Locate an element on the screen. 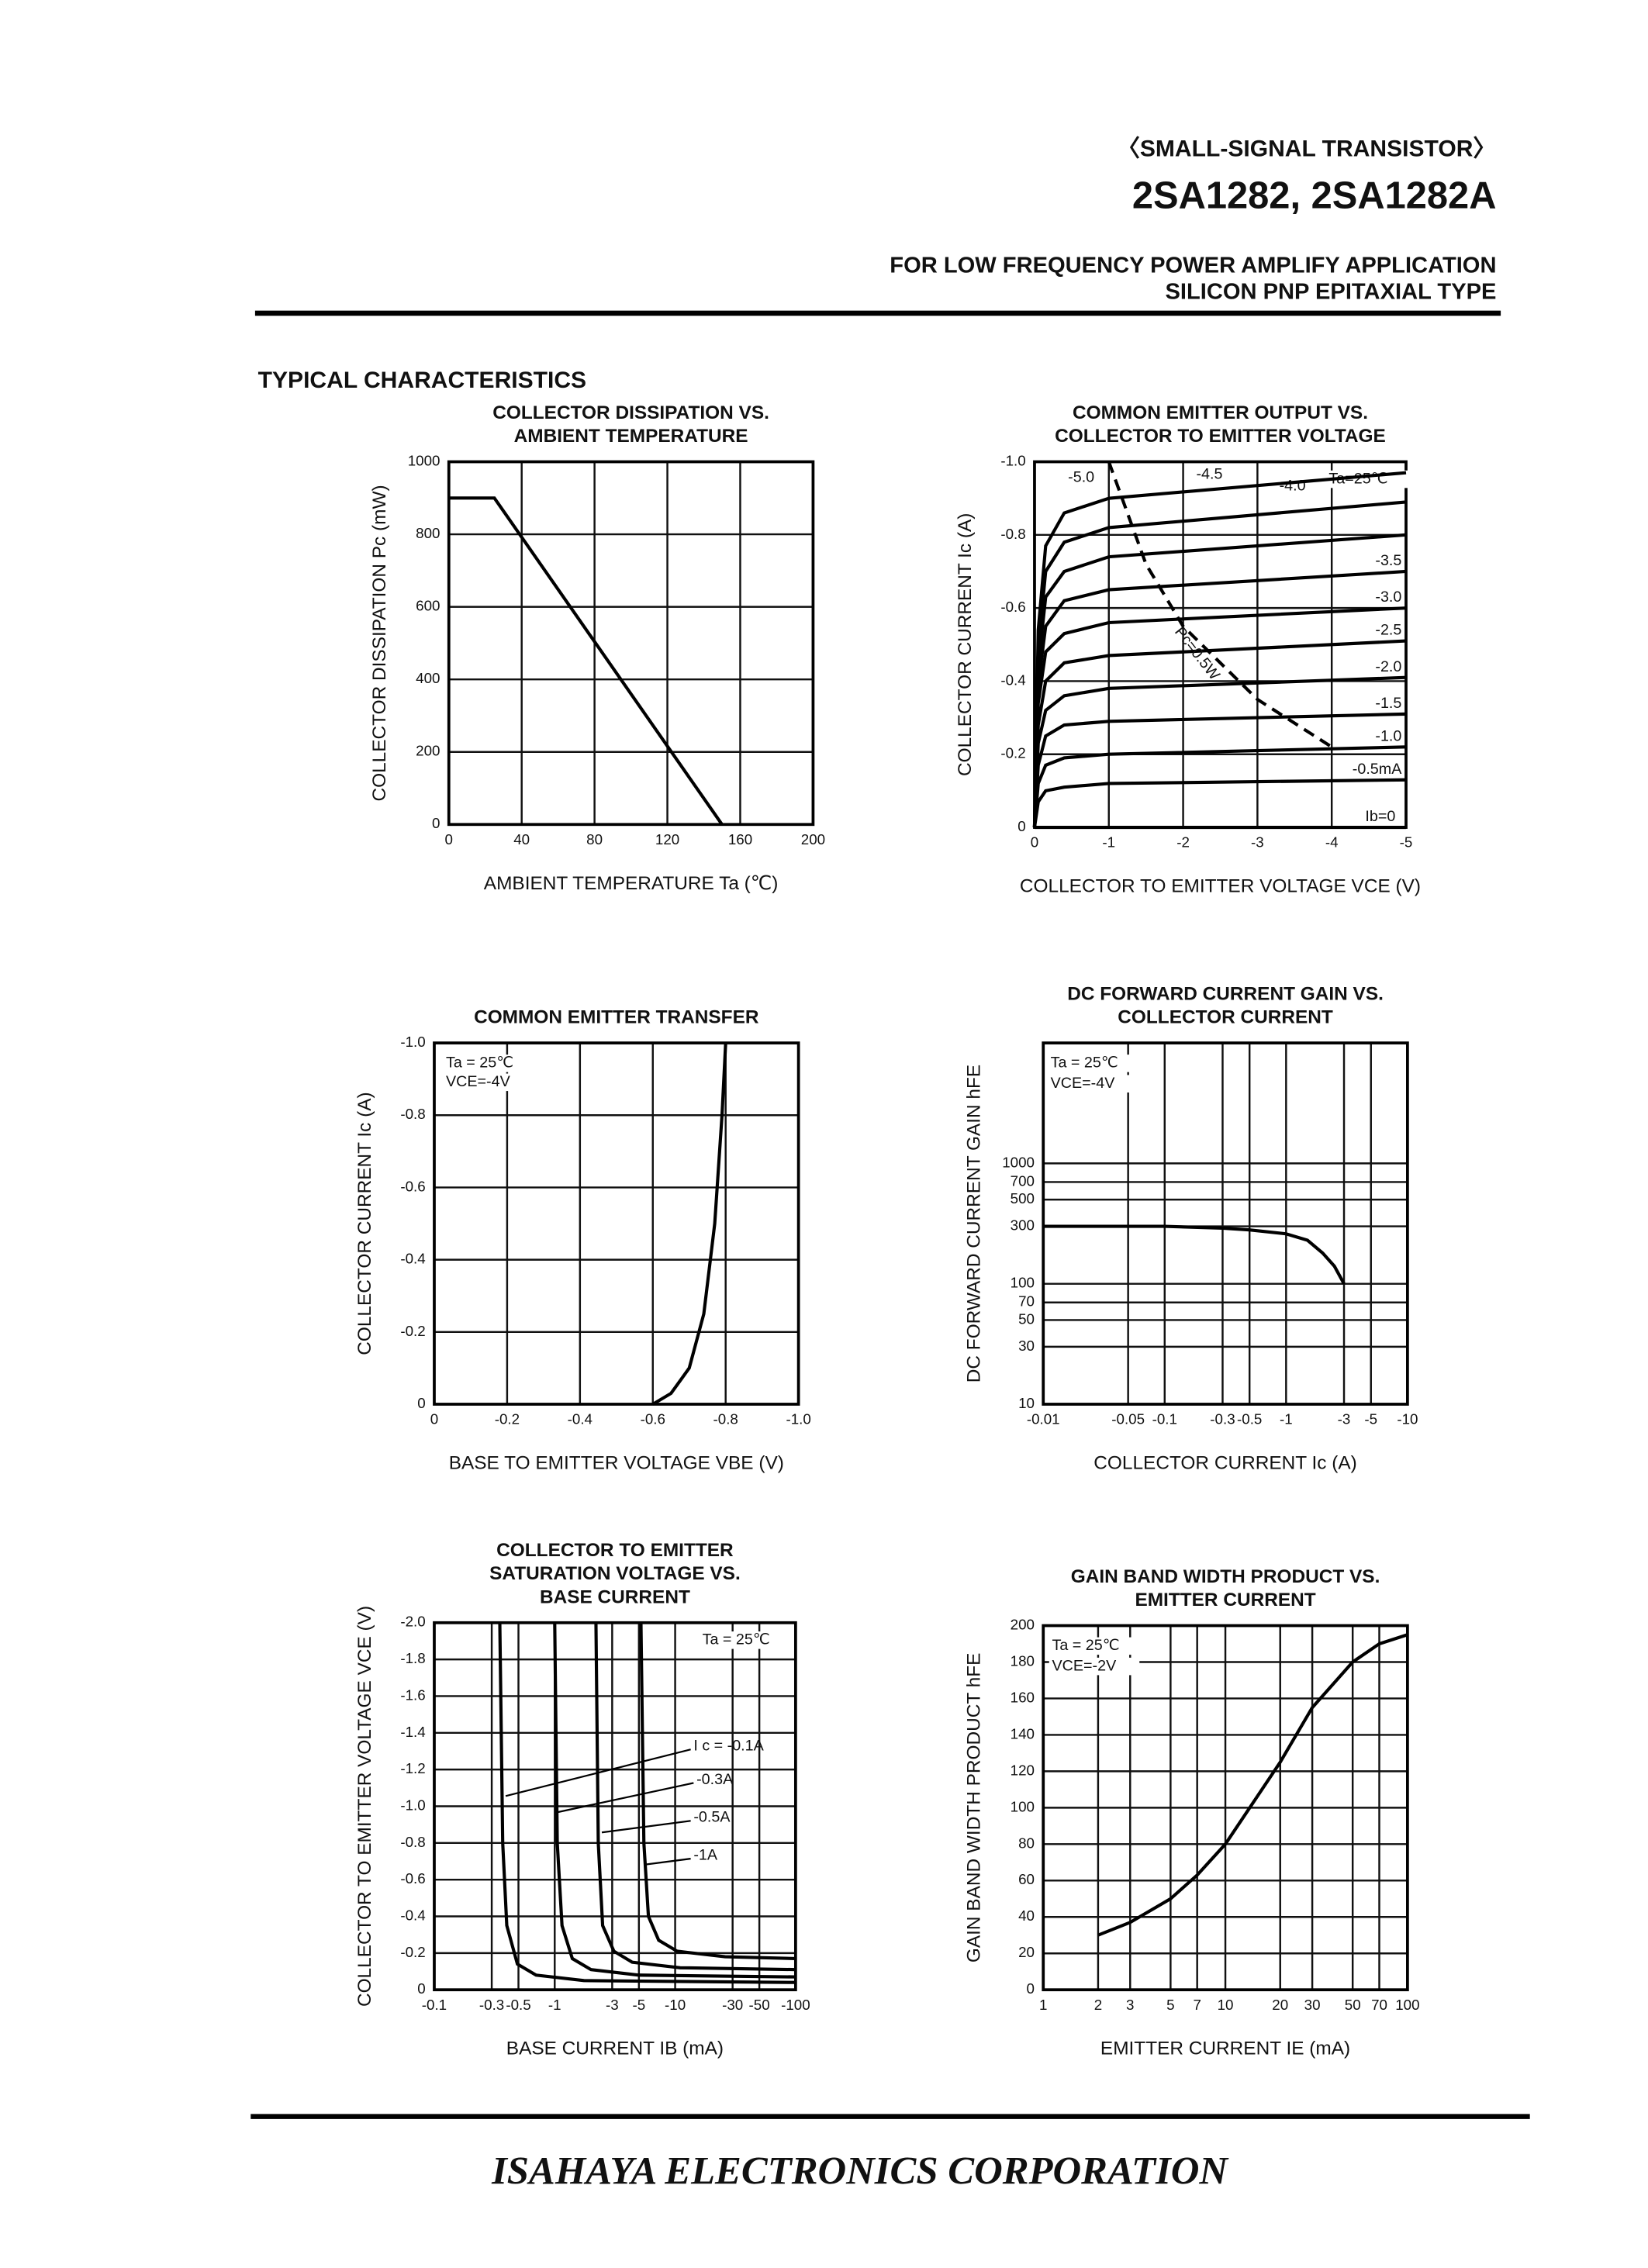  x-tick-label: -0.4 is located at coordinates (580, 1419).